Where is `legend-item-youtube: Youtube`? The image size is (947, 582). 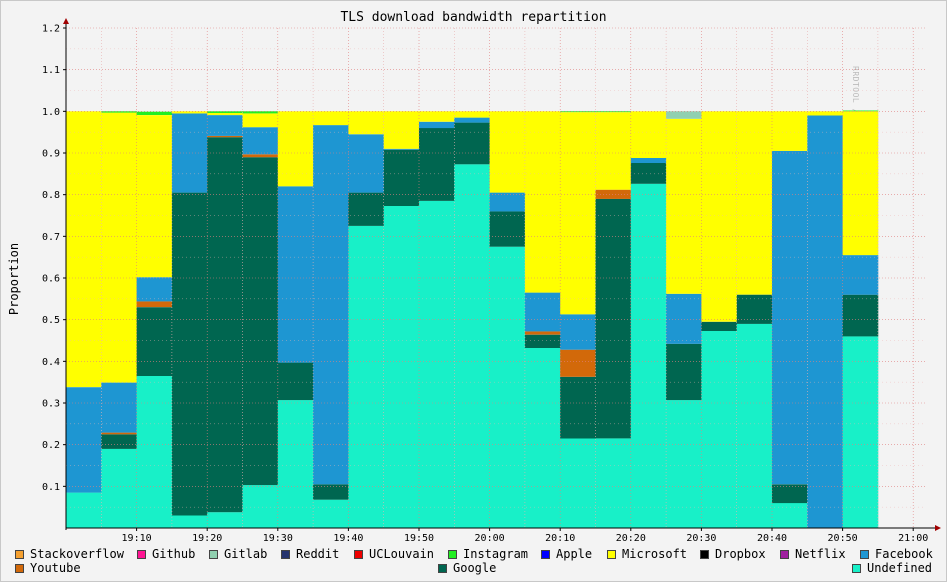
legend-item-youtube: Youtube is located at coordinates (48, 568).